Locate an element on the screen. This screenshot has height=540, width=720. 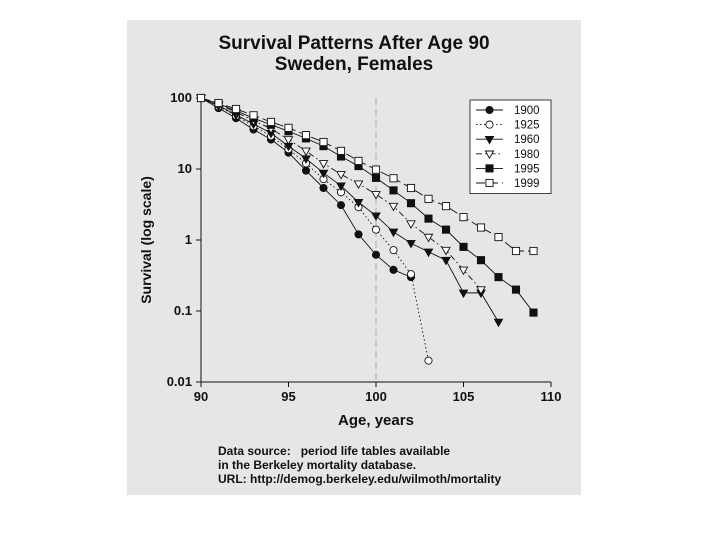
legend-box is located at coordinates (510, 146).